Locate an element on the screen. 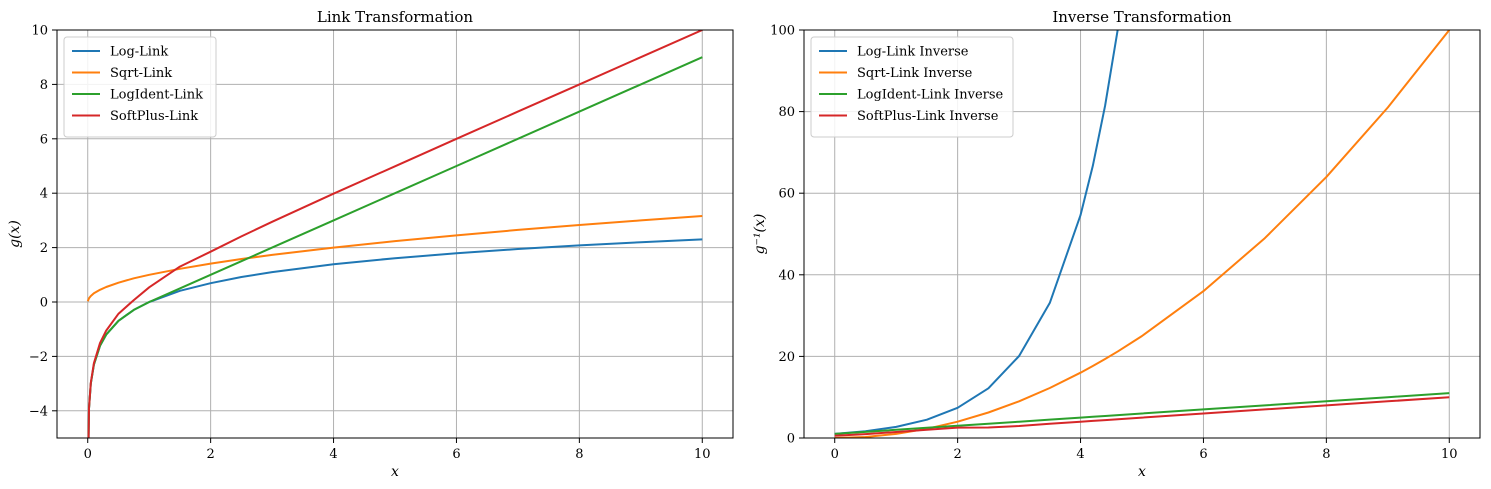 Image resolution: width=1491 pixels, height=489 pixels. legend-entry: Log-Link Inverse is located at coordinates (913, 52).